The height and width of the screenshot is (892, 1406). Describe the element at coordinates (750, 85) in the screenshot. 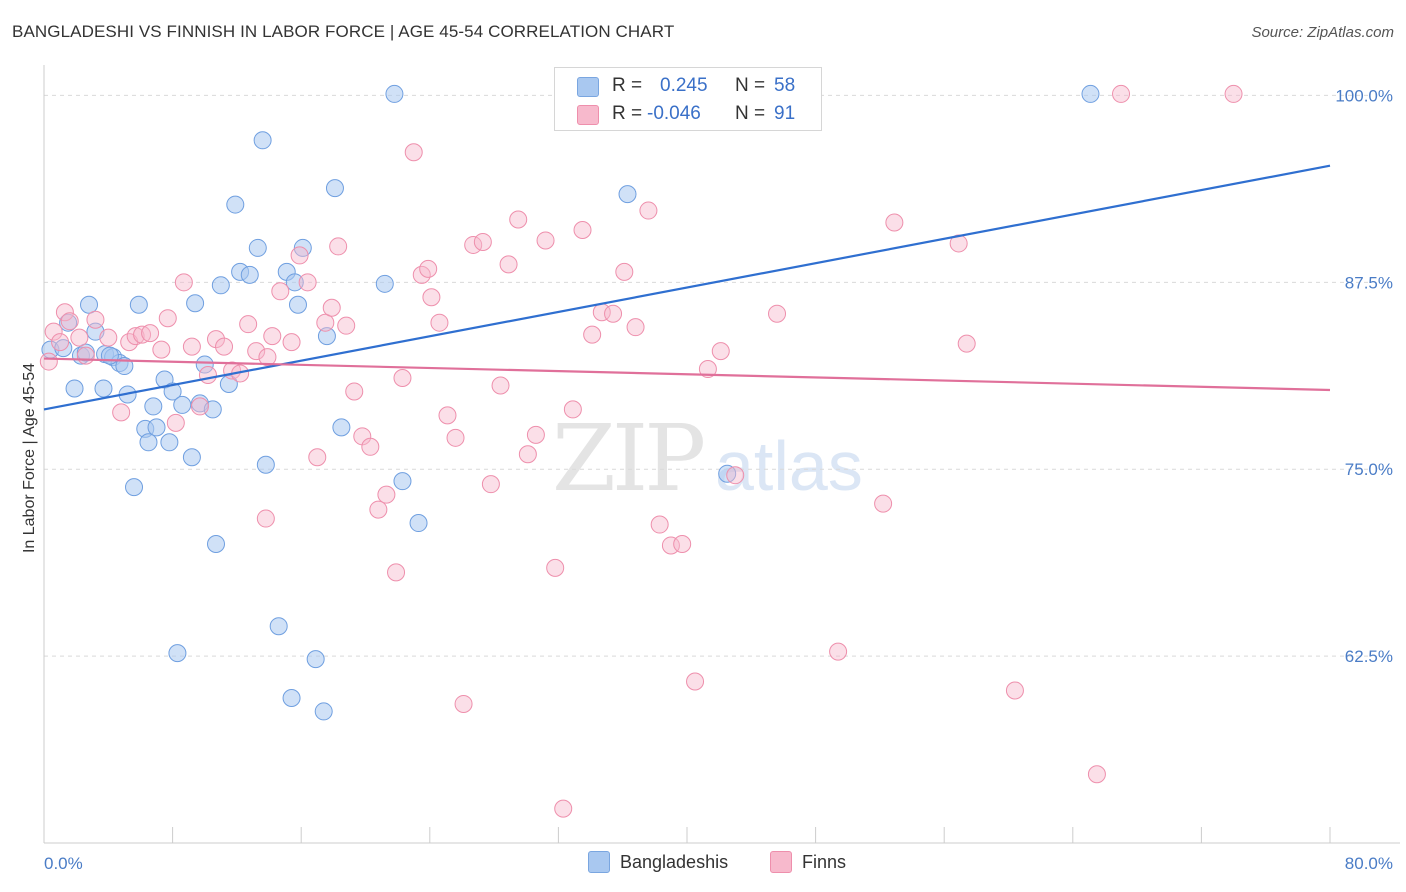

I see `n-label: N =` at that location.